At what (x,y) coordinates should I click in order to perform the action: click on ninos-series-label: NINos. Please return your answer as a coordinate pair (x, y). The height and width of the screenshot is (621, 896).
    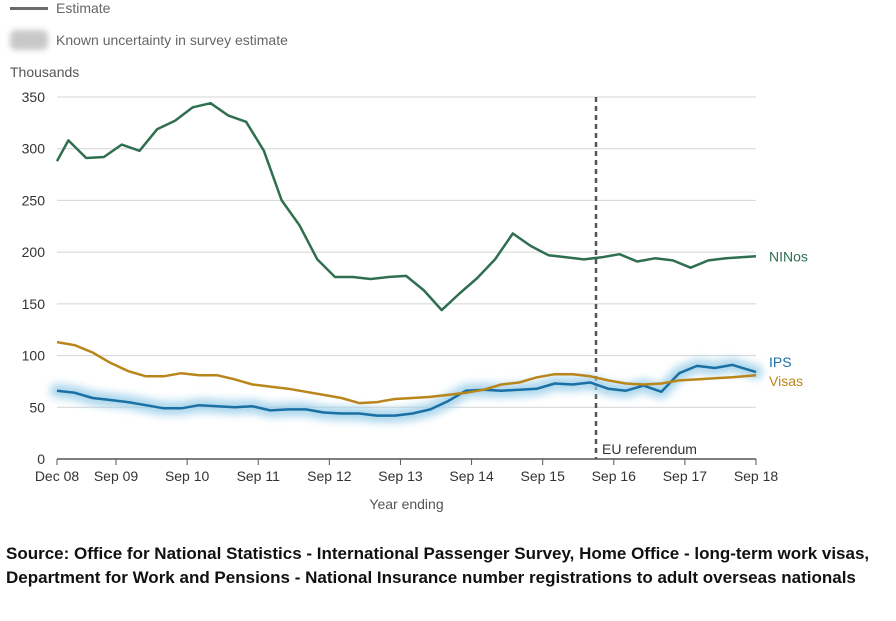
    Looking at the image, I should click on (788, 256).